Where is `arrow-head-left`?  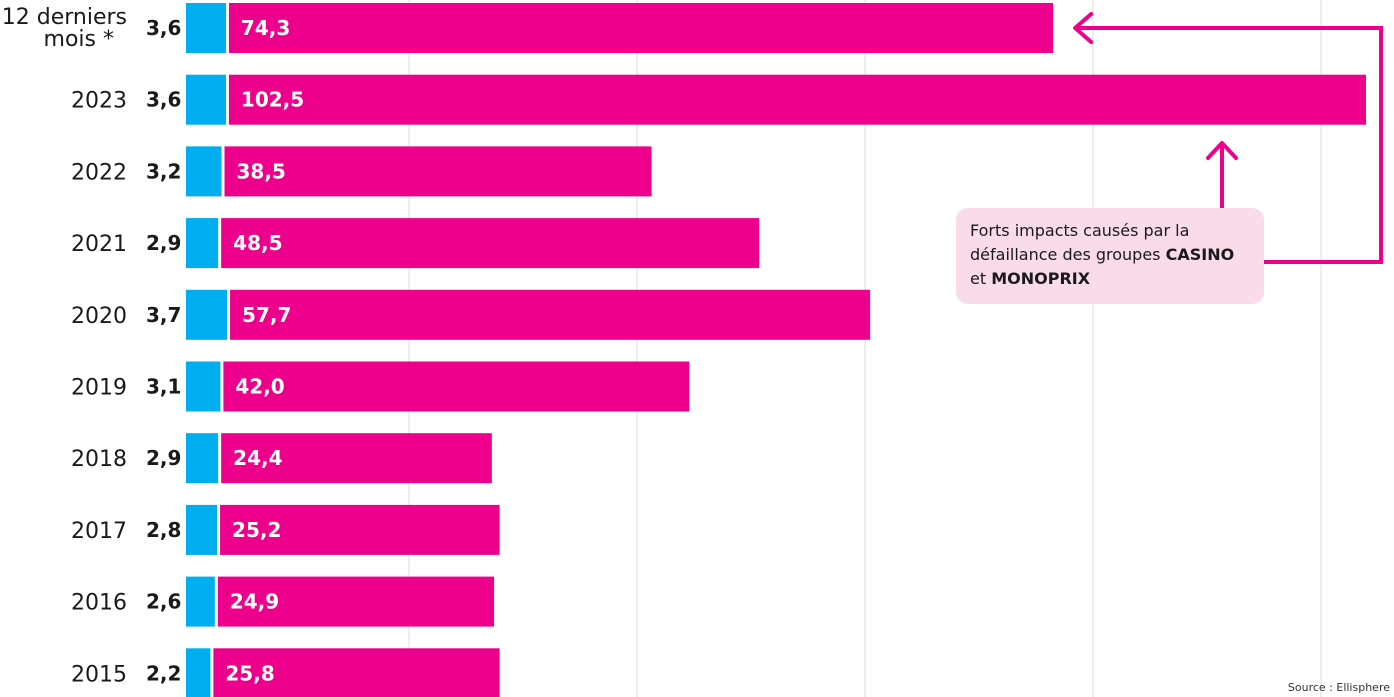
arrow-head-left is located at coordinates (1083, 28).